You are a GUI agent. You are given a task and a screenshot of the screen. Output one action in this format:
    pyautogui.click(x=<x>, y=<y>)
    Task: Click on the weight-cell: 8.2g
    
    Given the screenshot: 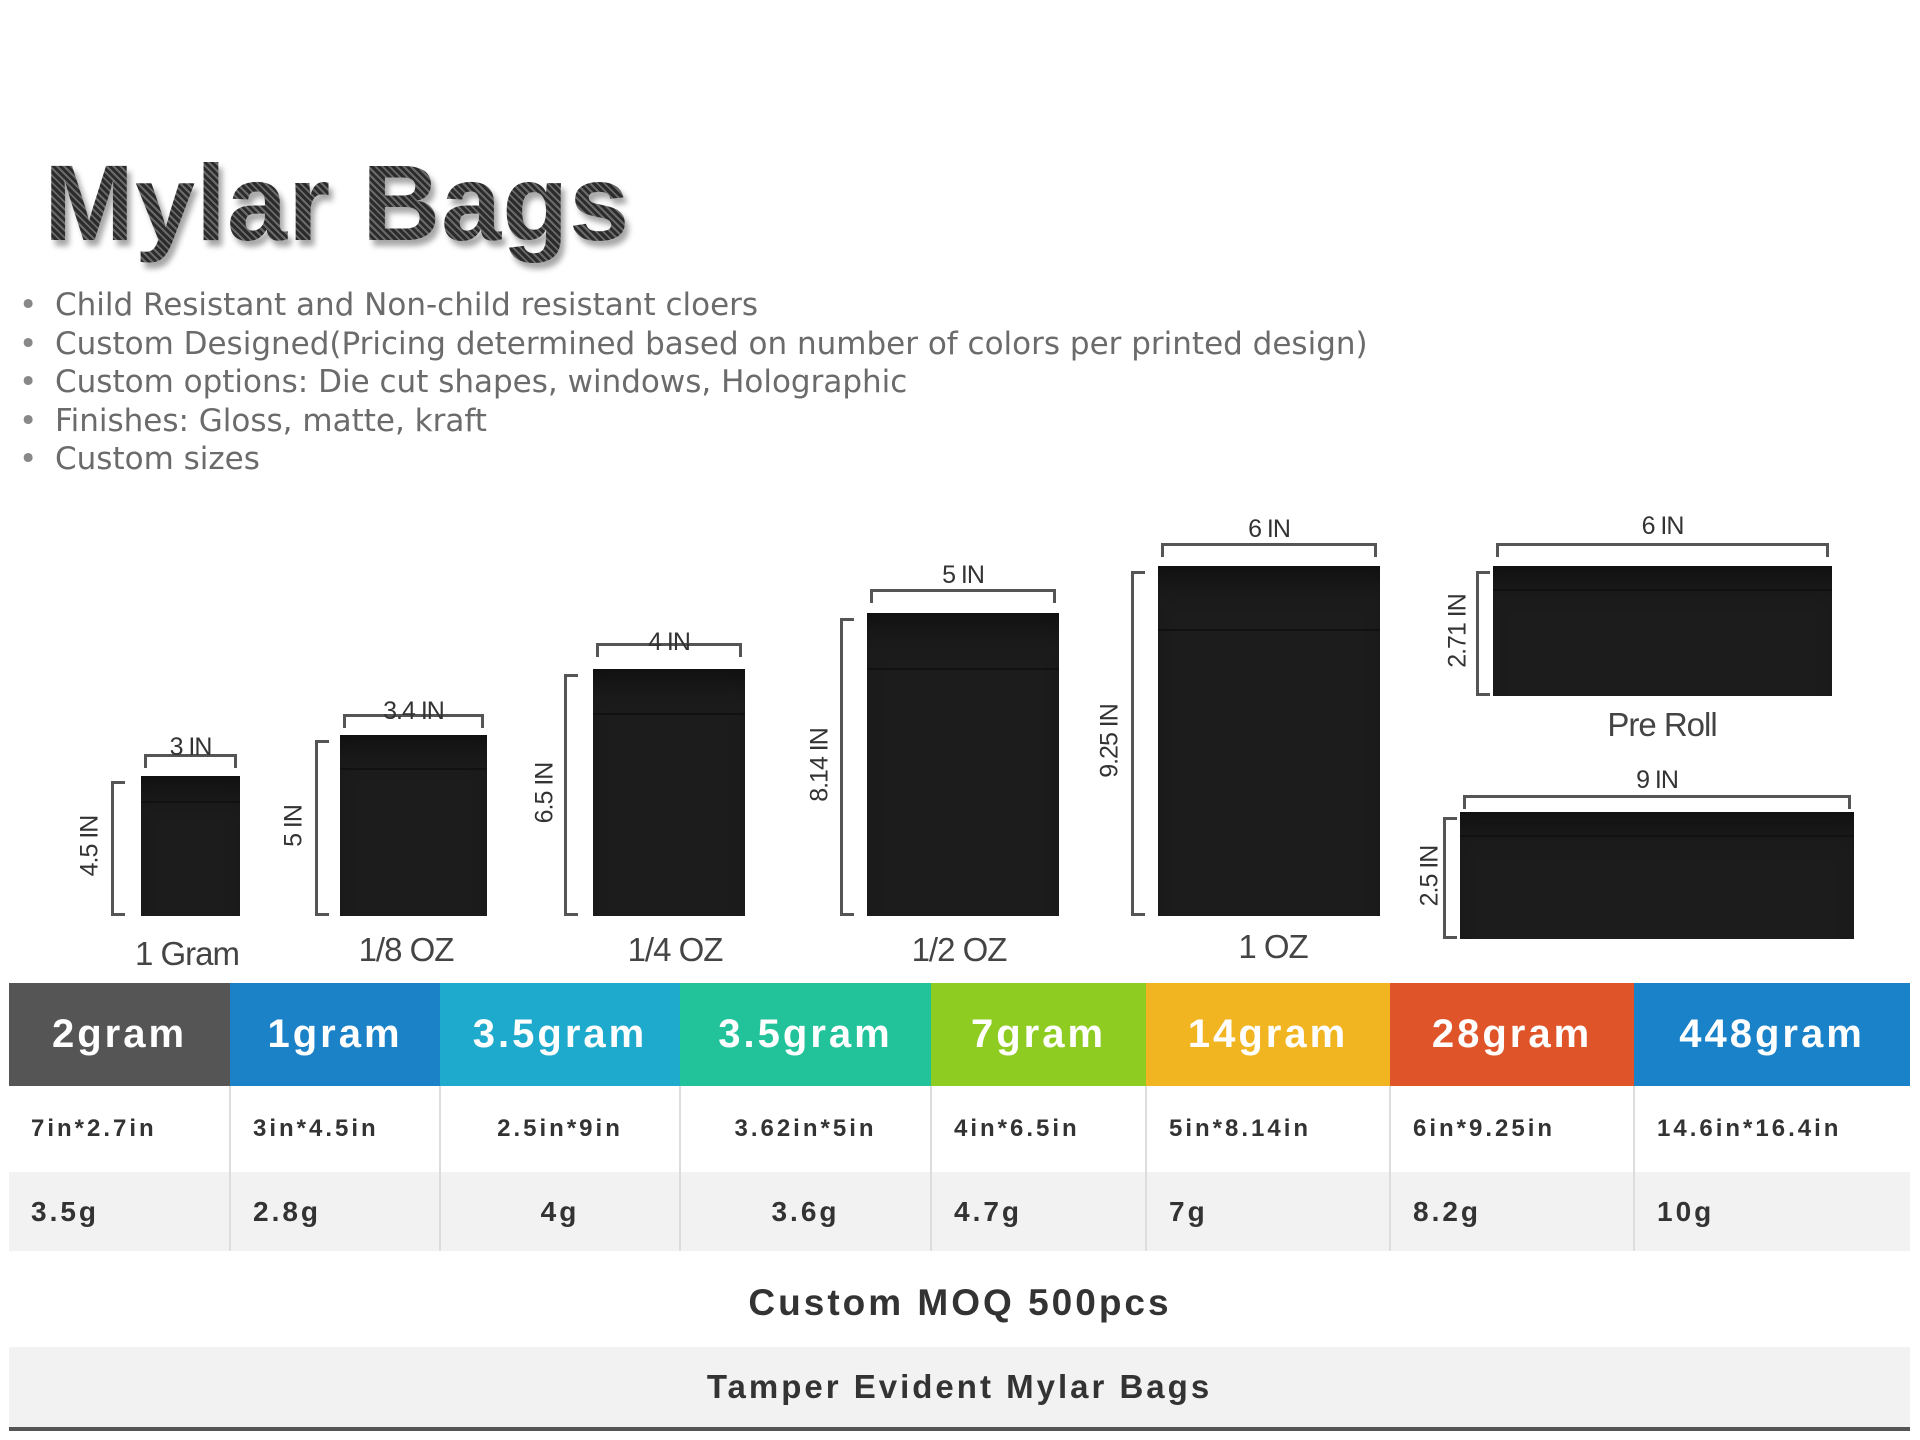 What is the action you would take?
    pyautogui.click(x=1511, y=1211)
    